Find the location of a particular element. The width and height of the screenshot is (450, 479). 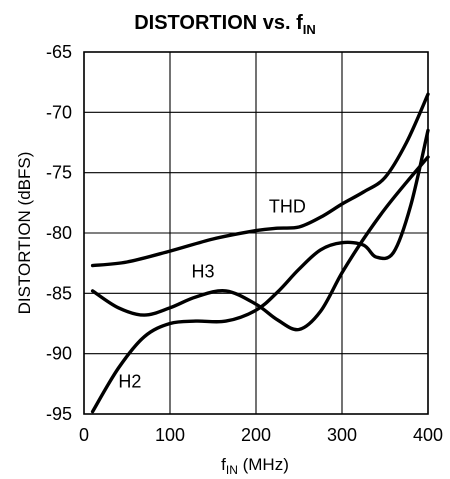

y-tick-label: -95 is located at coordinates (59, 414).